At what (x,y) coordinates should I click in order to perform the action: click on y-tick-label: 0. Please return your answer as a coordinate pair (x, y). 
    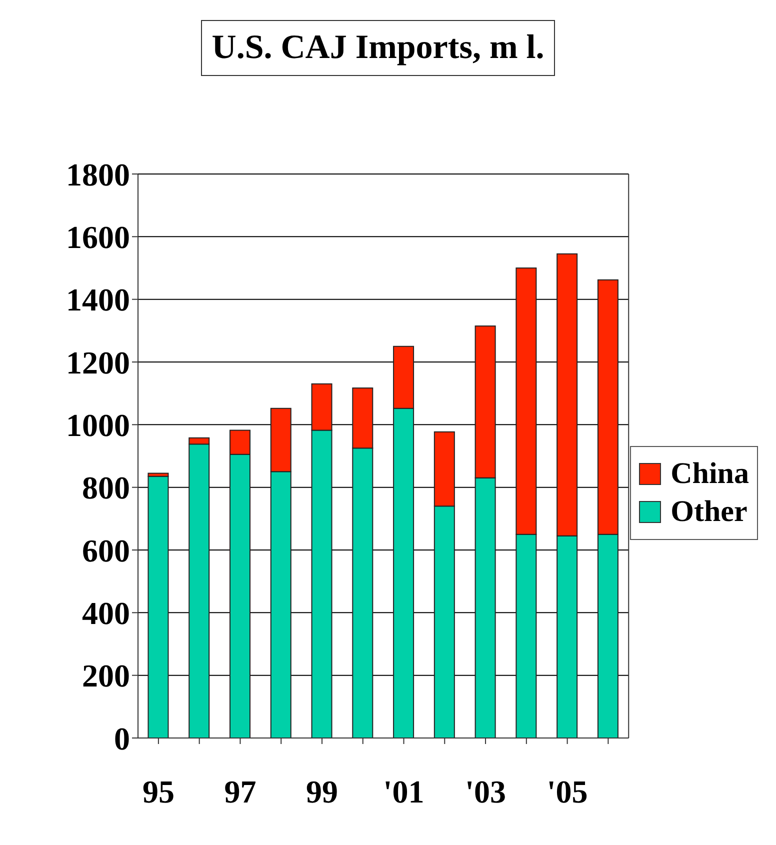
    Looking at the image, I should click on (122, 738).